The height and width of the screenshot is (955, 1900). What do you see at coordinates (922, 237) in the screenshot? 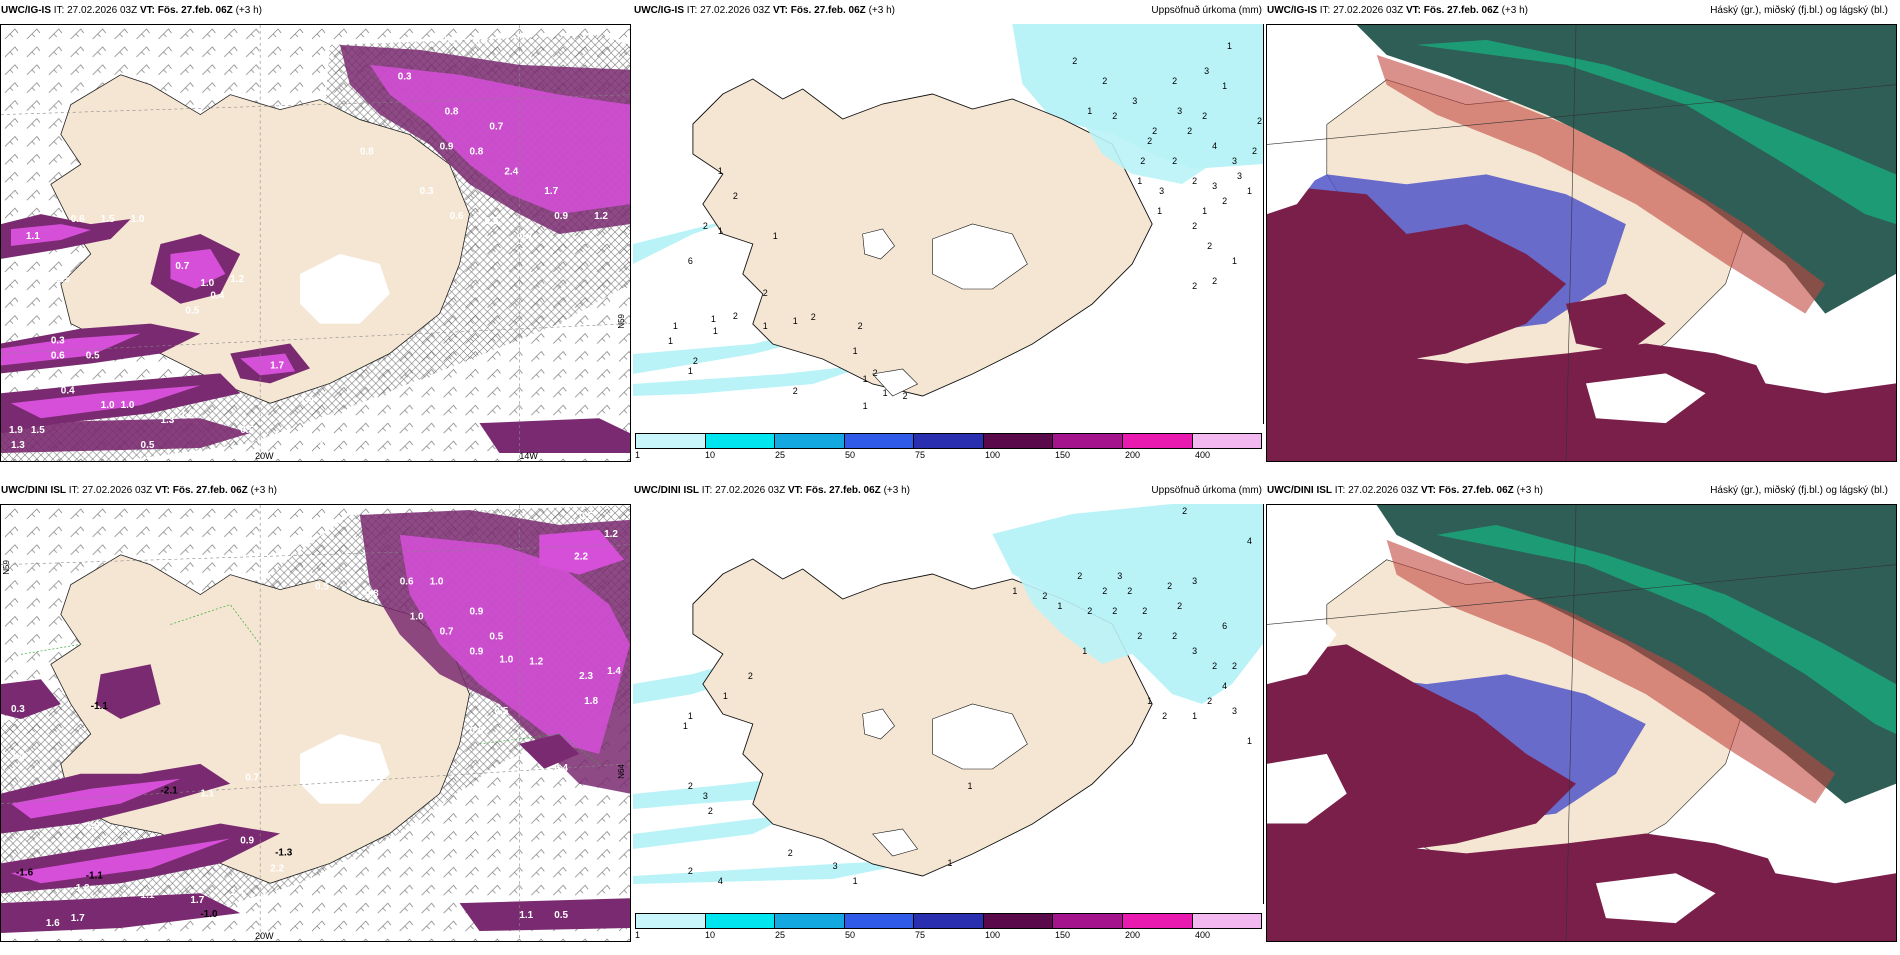
I see `iceland-landmass` at bounding box center [922, 237].